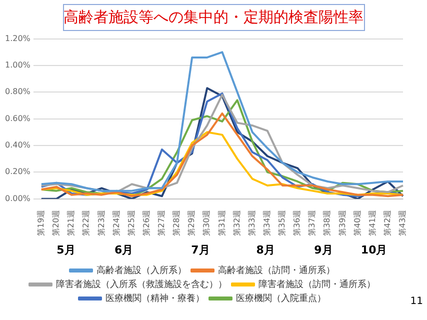 This screenshot has width=427, height=320. I want to click on x-tick-label: 第31週, so click(221, 223).